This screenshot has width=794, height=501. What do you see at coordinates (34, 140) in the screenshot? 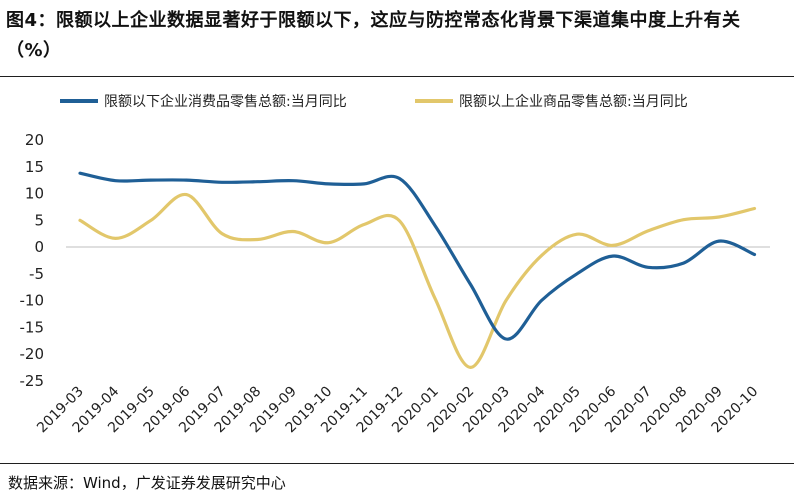
I see `y-tick-label: 20` at bounding box center [34, 140].